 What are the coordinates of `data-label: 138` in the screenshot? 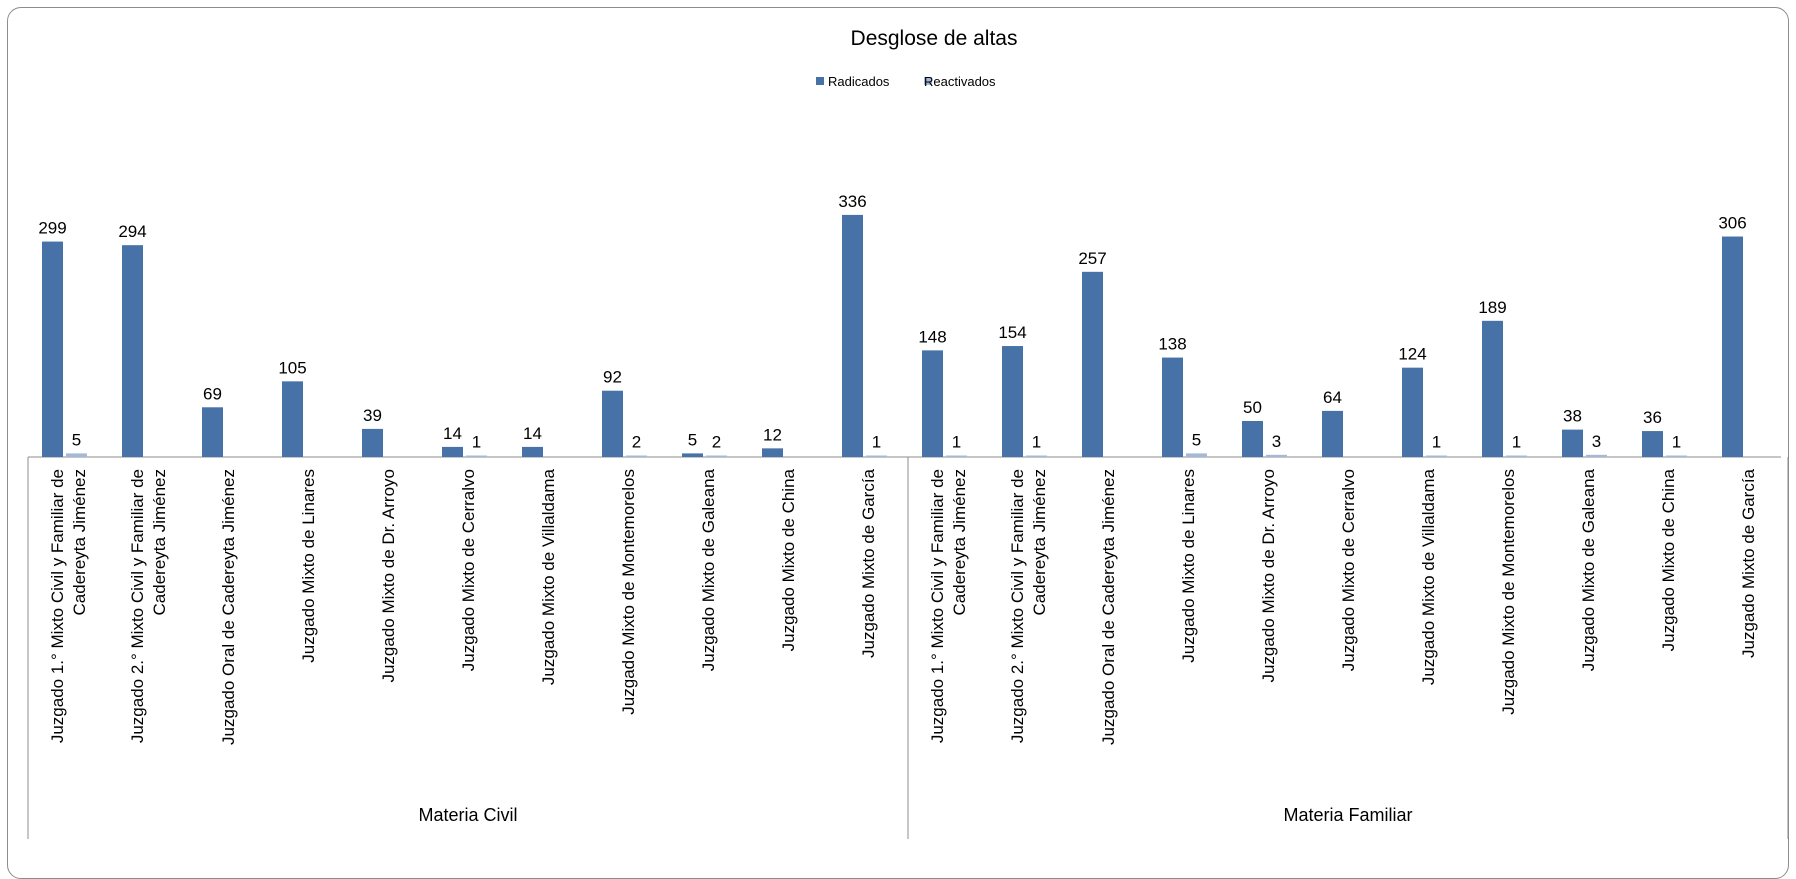 It's located at (1172, 344).